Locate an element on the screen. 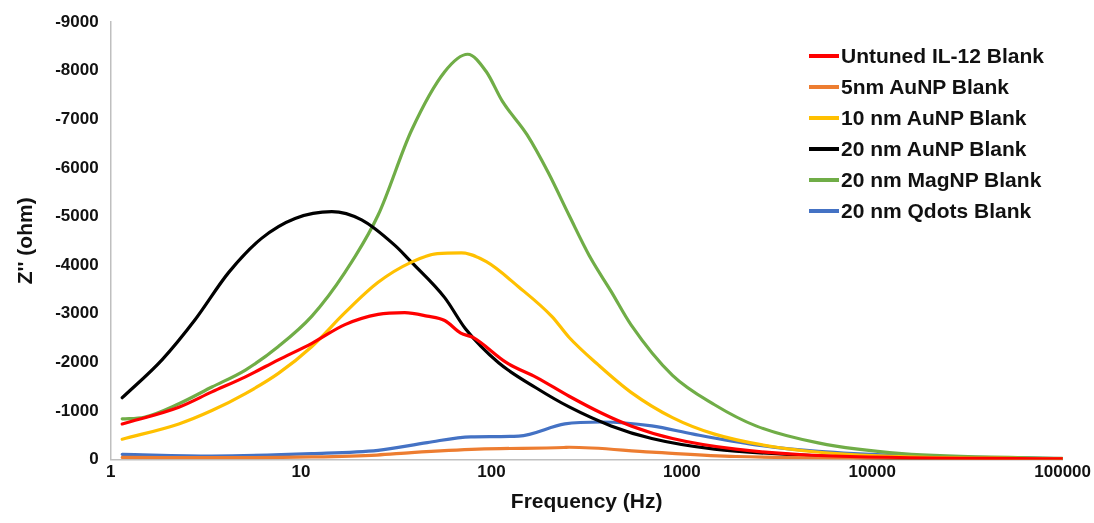  legend-label: Untuned IL-12 Blank is located at coordinates (942, 55).